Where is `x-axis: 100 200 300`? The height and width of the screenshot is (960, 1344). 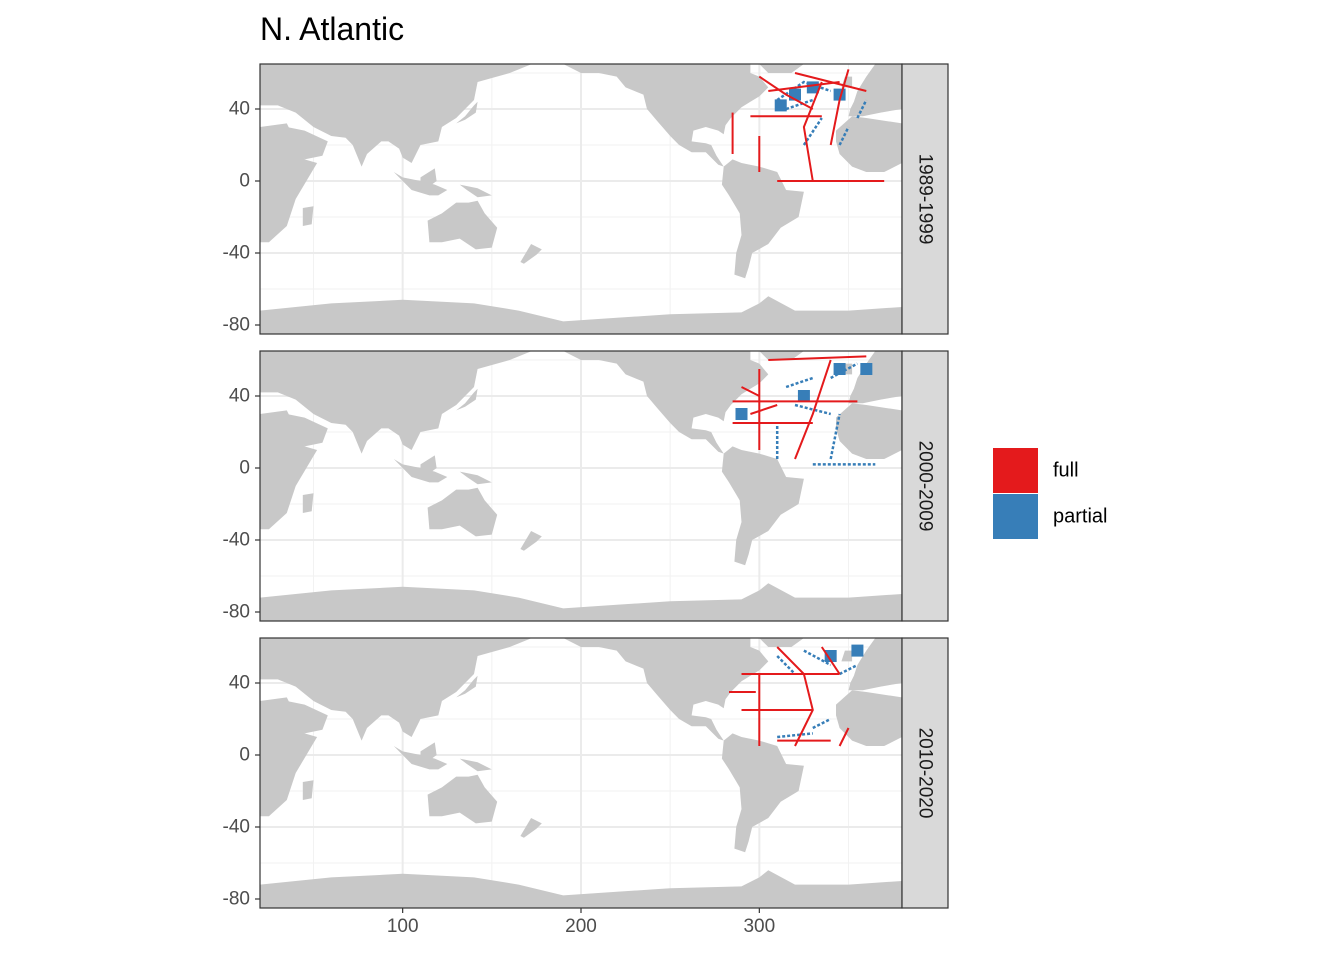 x-axis: 100 200 300 is located at coordinates (581, 922).